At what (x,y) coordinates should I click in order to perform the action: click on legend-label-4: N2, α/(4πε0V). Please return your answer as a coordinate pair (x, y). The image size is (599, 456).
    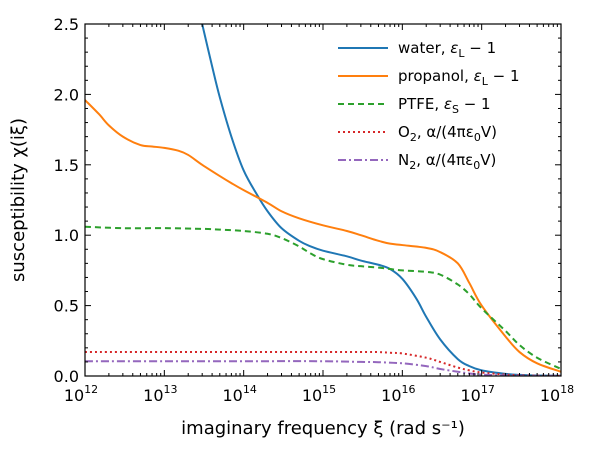
    Looking at the image, I should click on (447, 161).